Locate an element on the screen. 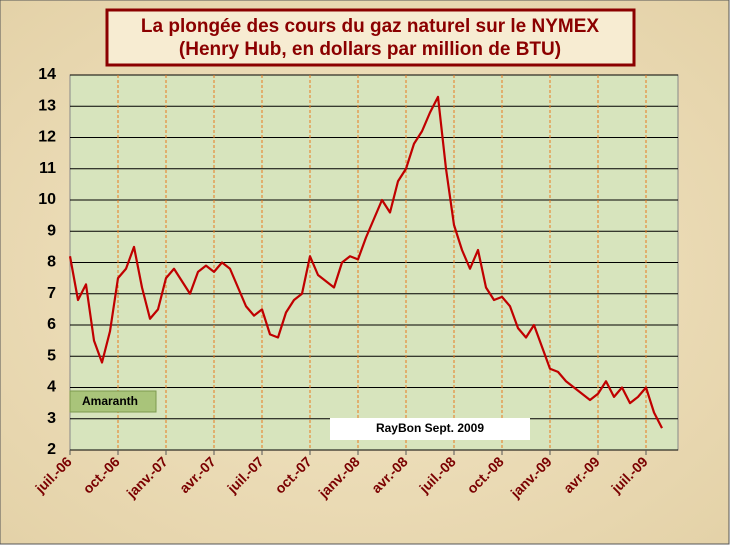 The image size is (730, 545). annotation: RayBon Sept. 2009 is located at coordinates (430, 428).